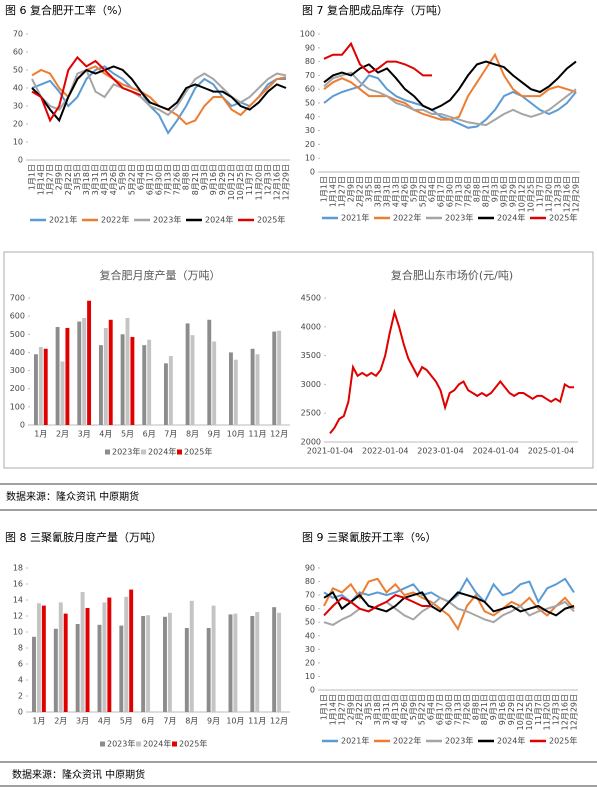 The height and width of the screenshot is (792, 597). I want to click on x-tick-label: 8月8日, so click(186, 177).